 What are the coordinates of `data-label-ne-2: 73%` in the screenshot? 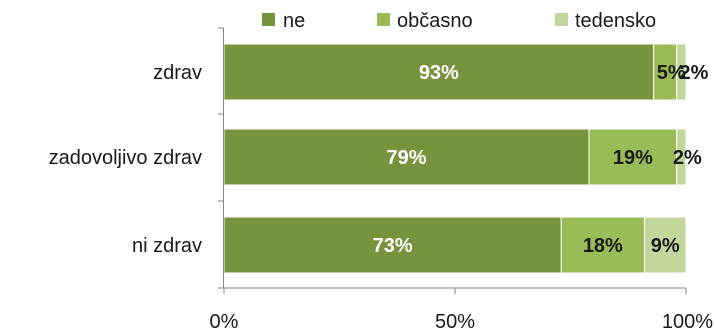 It's located at (393, 246).